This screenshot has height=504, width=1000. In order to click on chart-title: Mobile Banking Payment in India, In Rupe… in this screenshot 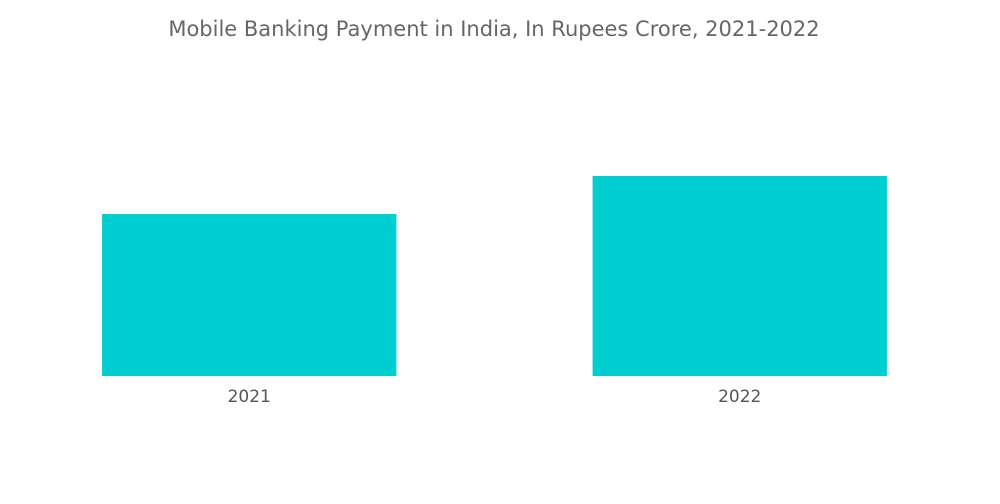, I will do `click(493, 29)`.